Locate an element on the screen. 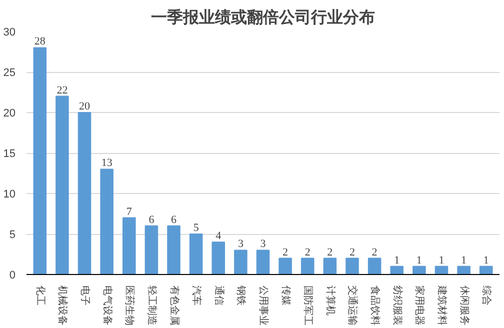 The height and width of the screenshot is (328, 504). x-tick-label: 家用电器 is located at coordinates (420, 306).